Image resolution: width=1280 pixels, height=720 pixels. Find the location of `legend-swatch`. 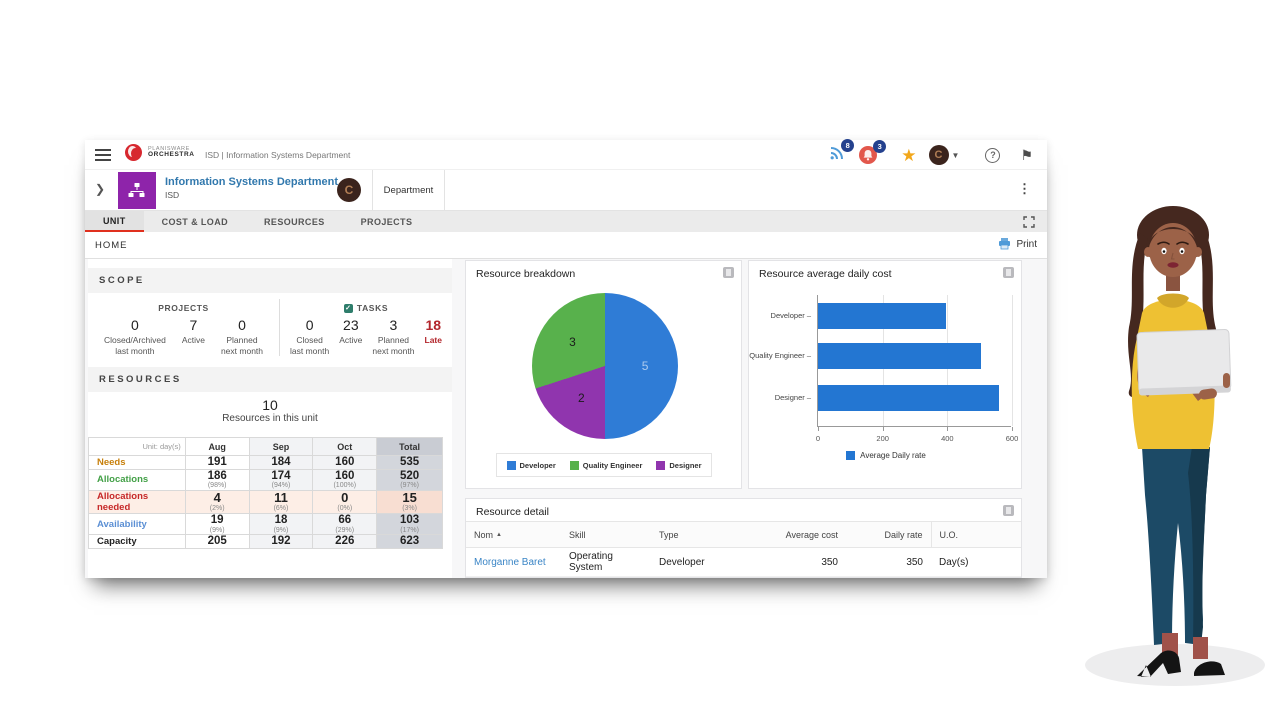

legend-swatch is located at coordinates (574, 465).